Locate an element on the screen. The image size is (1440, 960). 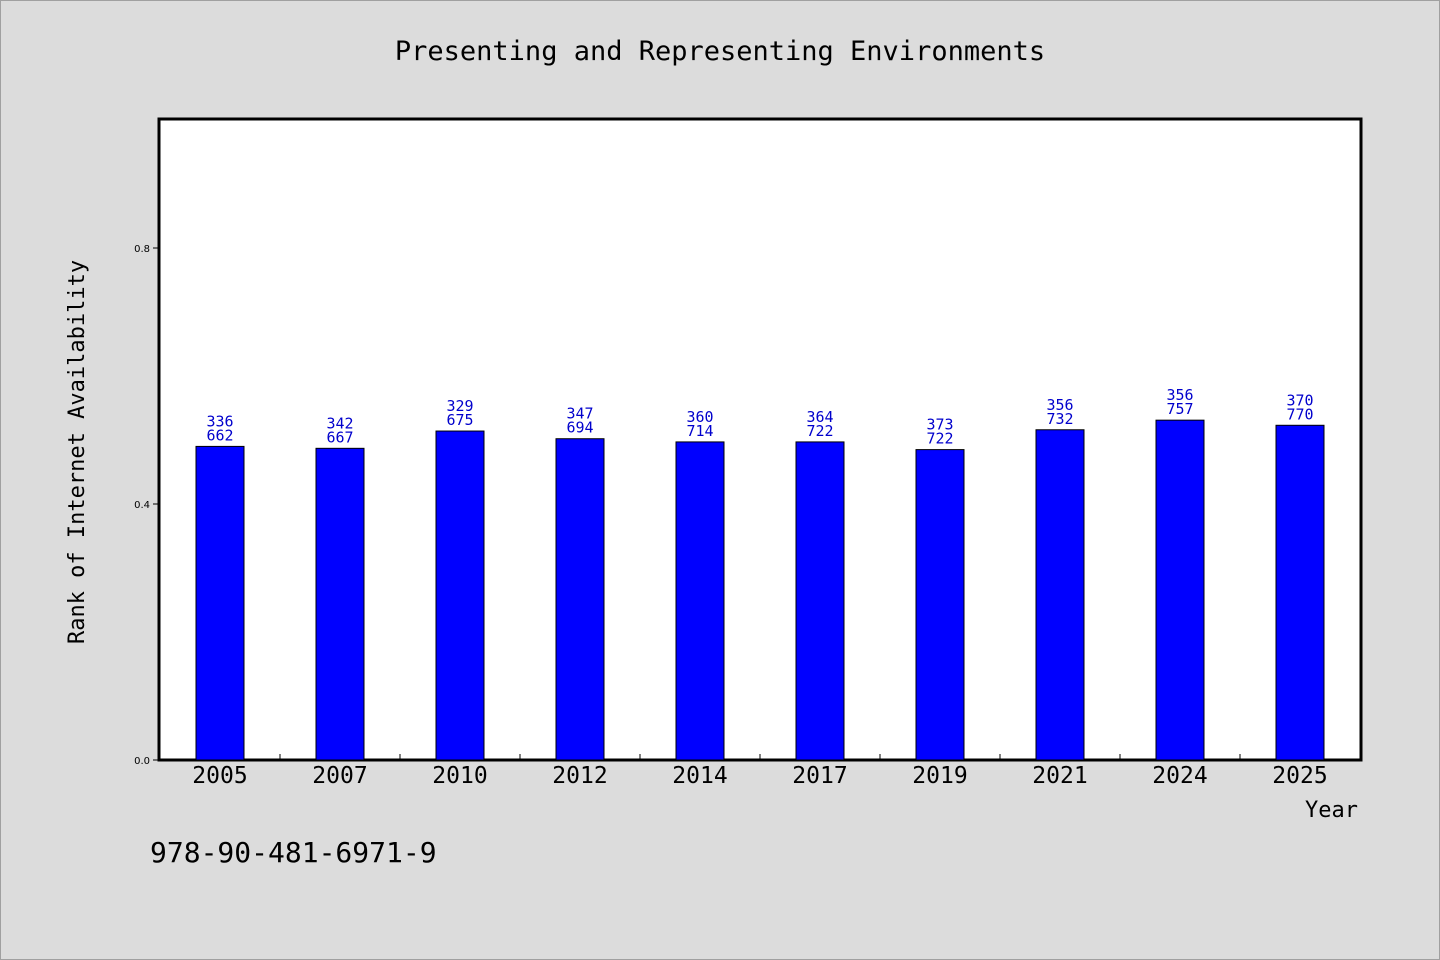
data-label-bottom: 757 is located at coordinates (1179, 409).